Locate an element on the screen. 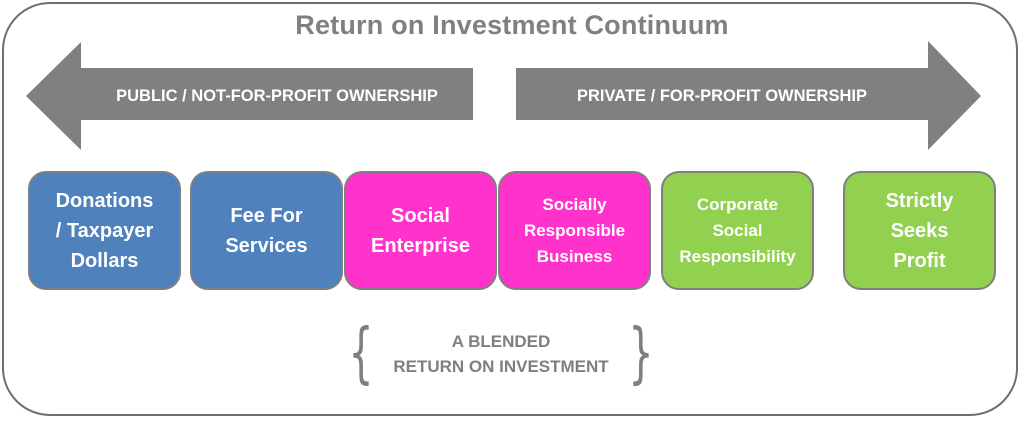  blended-return-label: A BLENDED RETURN ON INVESTMENT is located at coordinates (501, 354).